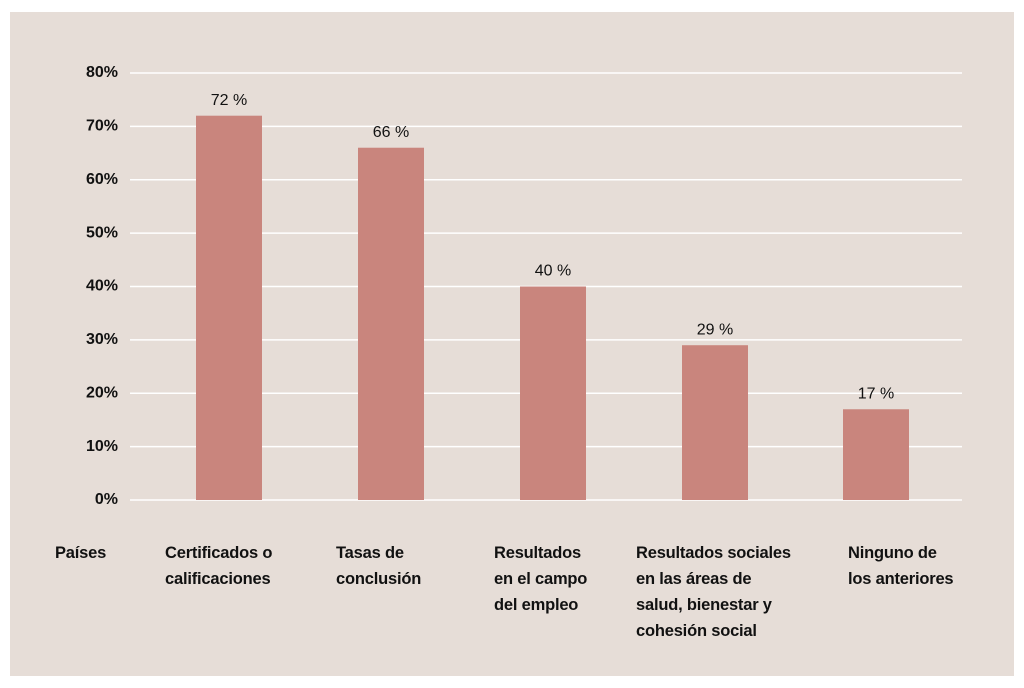  Describe the element at coordinates (102, 72) in the screenshot. I see `y-tick-label: 80%` at that location.